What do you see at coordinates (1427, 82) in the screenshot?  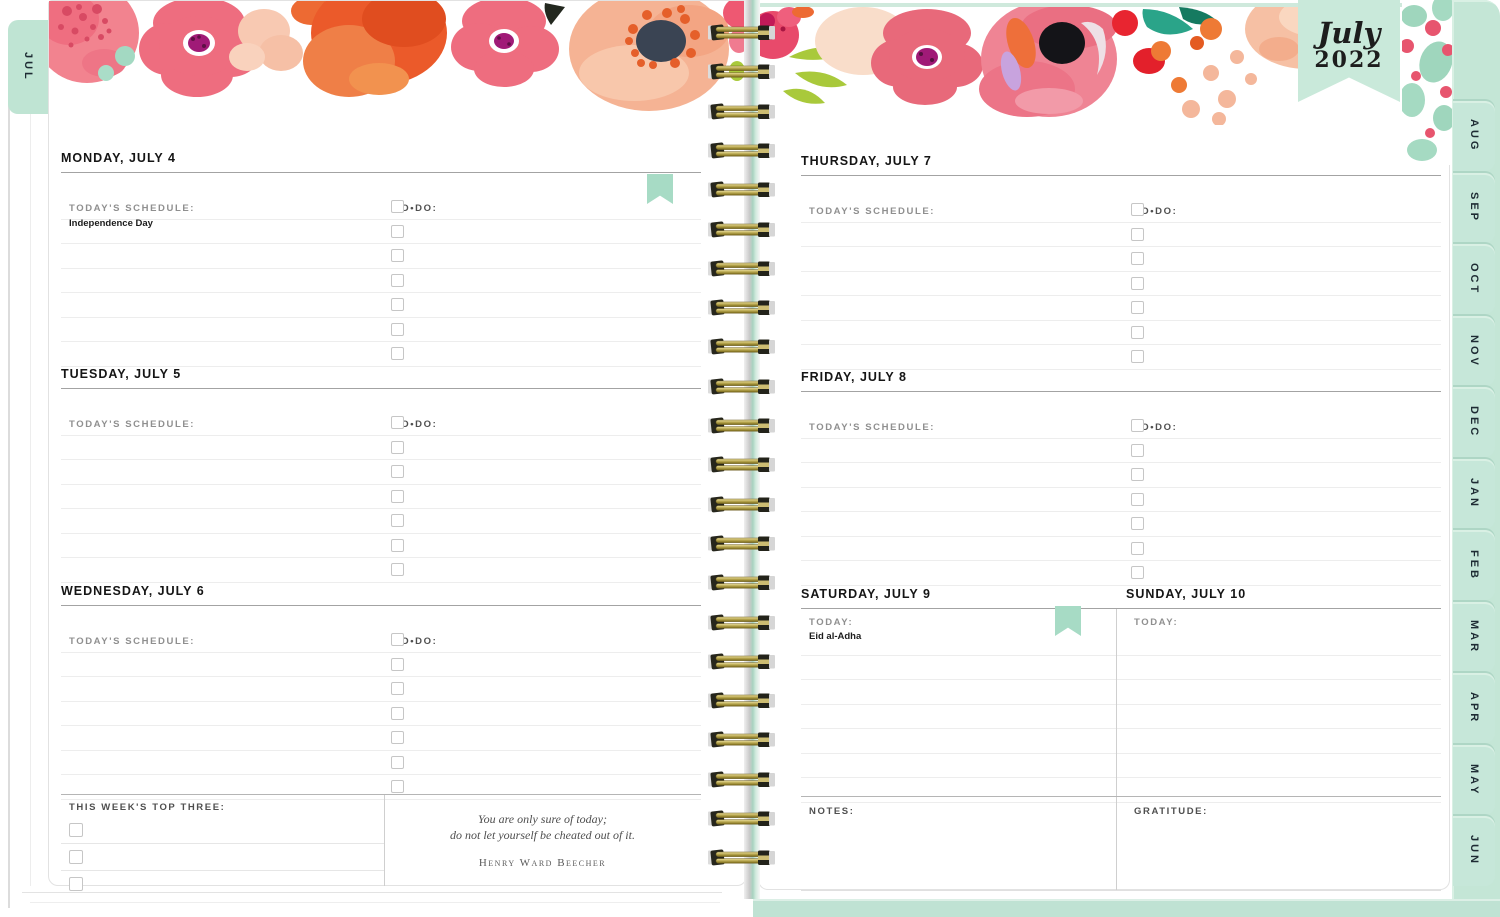 I see `cover-pattern-strip` at bounding box center [1427, 82].